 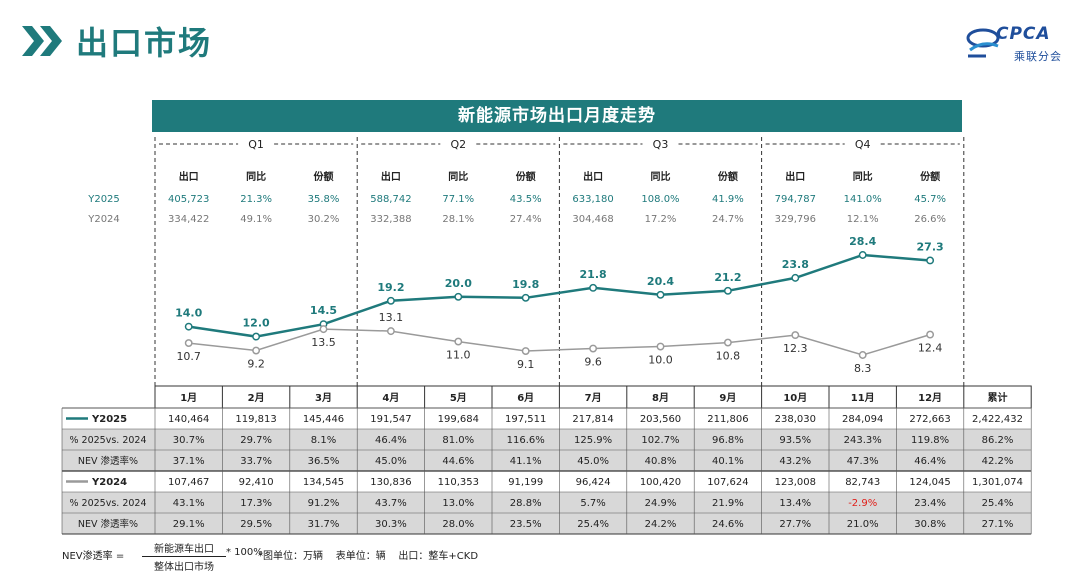 I want to click on chevron-right-icon, so click(x=42, y=41).